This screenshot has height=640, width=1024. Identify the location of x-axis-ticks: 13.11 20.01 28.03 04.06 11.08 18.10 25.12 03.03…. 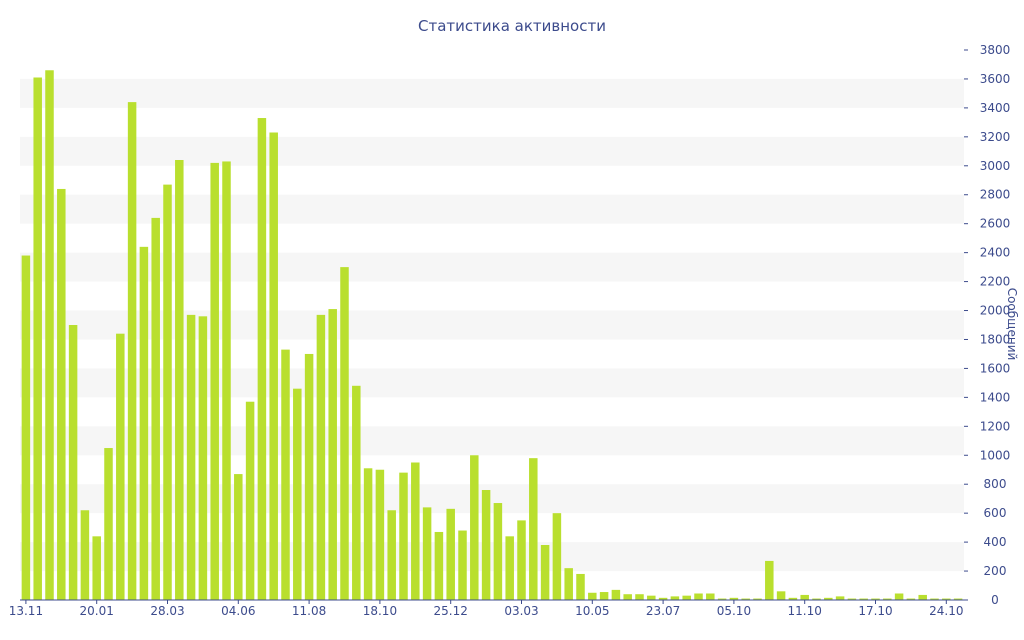
(486, 609).